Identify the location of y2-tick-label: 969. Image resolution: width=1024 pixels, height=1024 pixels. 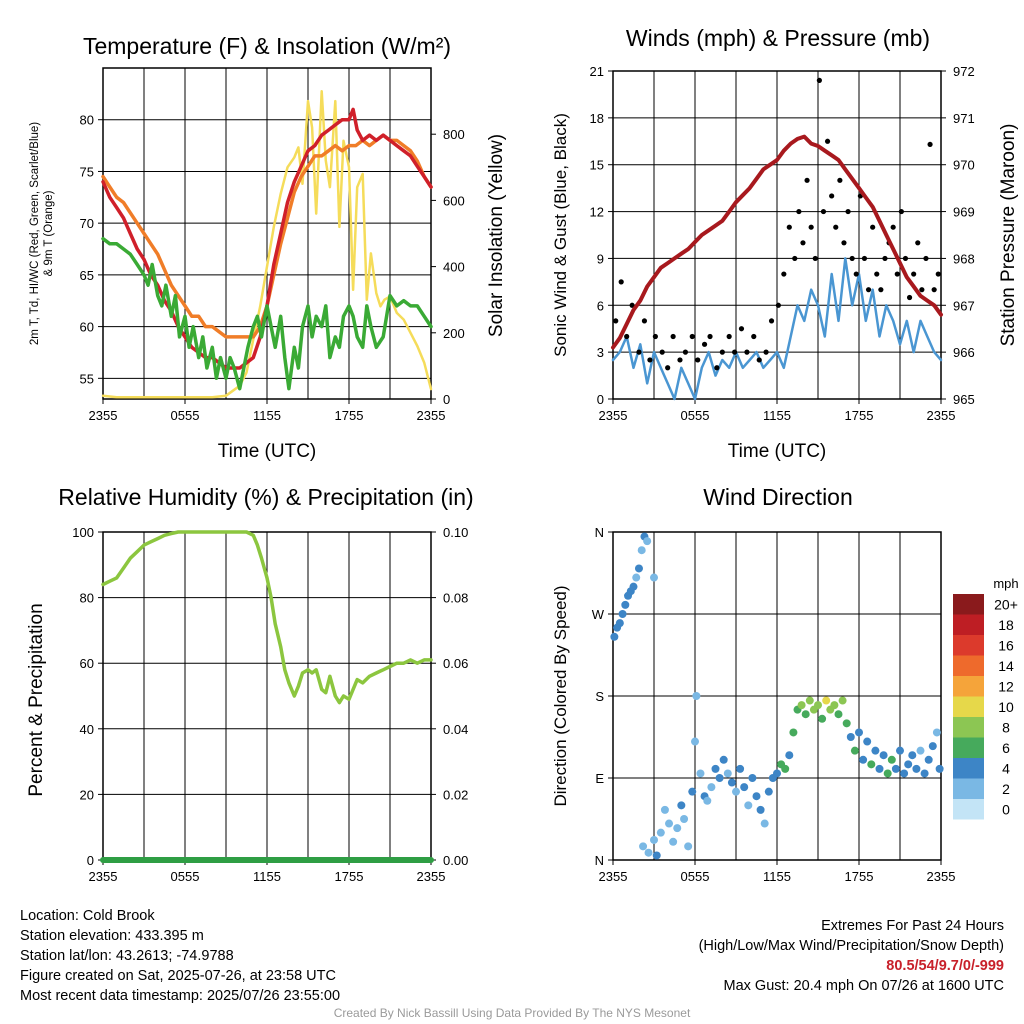
(964, 212).